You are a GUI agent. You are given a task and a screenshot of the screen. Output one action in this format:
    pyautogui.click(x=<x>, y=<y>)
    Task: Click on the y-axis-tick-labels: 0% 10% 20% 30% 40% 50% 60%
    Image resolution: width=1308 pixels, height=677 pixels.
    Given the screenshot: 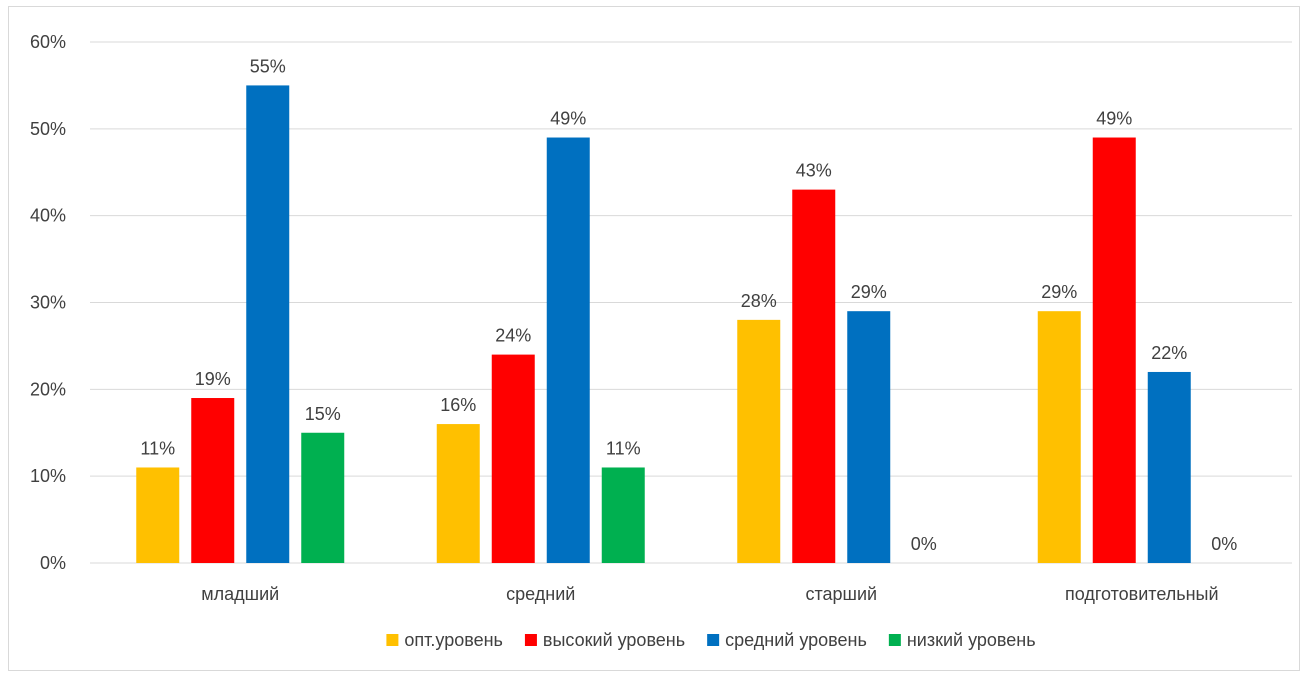 What is the action you would take?
    pyautogui.click(x=48, y=302)
    